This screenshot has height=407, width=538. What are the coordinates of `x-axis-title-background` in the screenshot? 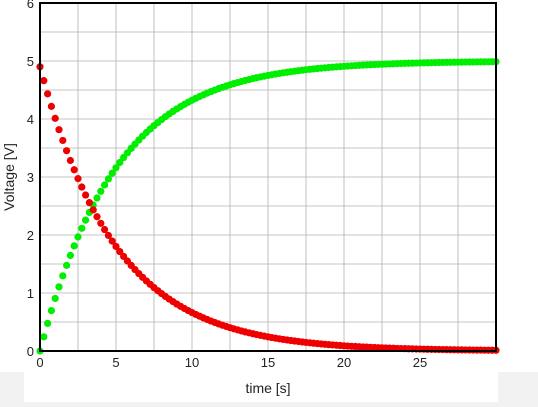 It's located at (261, 387).